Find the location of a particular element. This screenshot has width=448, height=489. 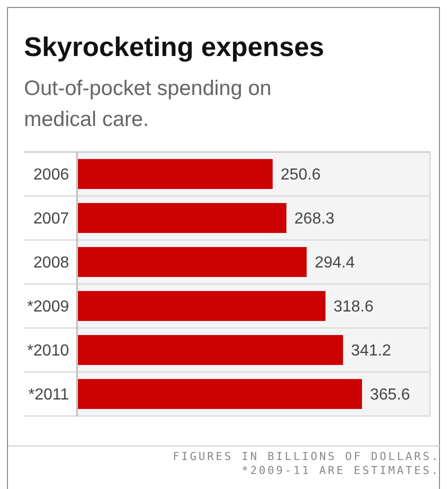

text: FIGURES IN BILLIONS OF DOLLARS. *2009-11 ARE ESTIMATES. is located at coordinates (306, 463).